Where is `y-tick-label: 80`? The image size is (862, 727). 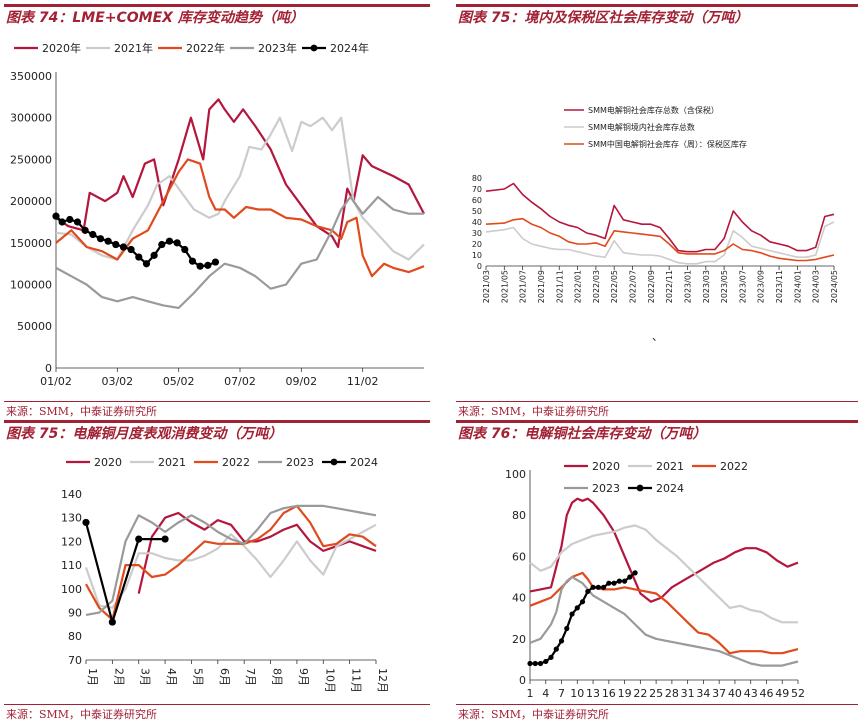 y-tick-label: 80 is located at coordinates (519, 515).